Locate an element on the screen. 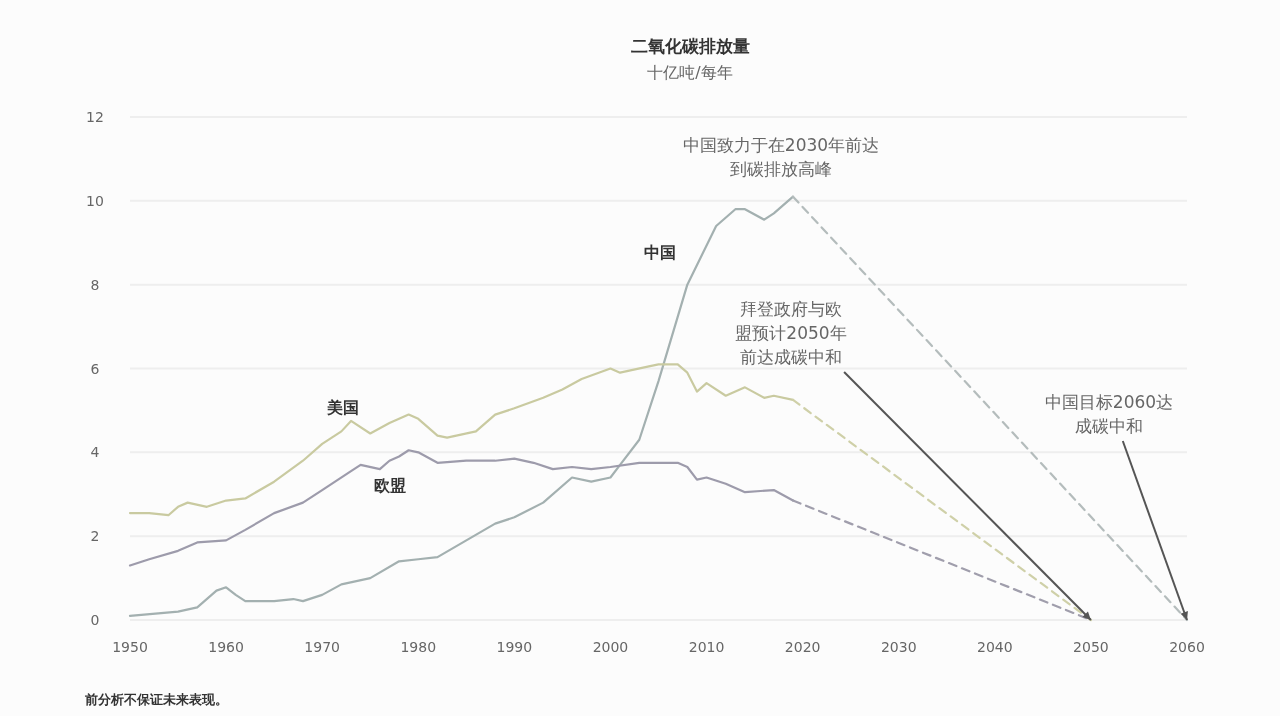 Image resolution: width=1280 pixels, height=716 pixels. x-tick-label: 2050 is located at coordinates (1091, 647).